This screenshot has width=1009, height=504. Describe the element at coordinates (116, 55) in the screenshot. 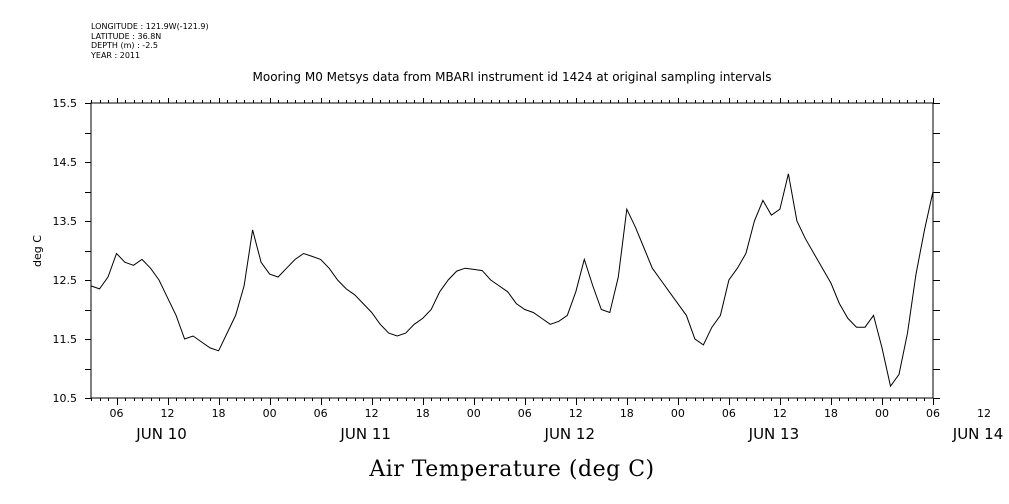

I see `year-text: YEAR : 2011` at that location.